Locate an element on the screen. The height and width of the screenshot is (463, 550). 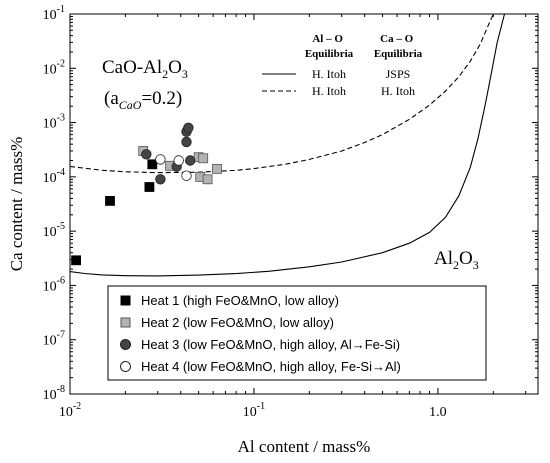
legend-label-heat-1: Heat 1 (high FeO&MnO, low alloy) is located at coordinates (240, 300).